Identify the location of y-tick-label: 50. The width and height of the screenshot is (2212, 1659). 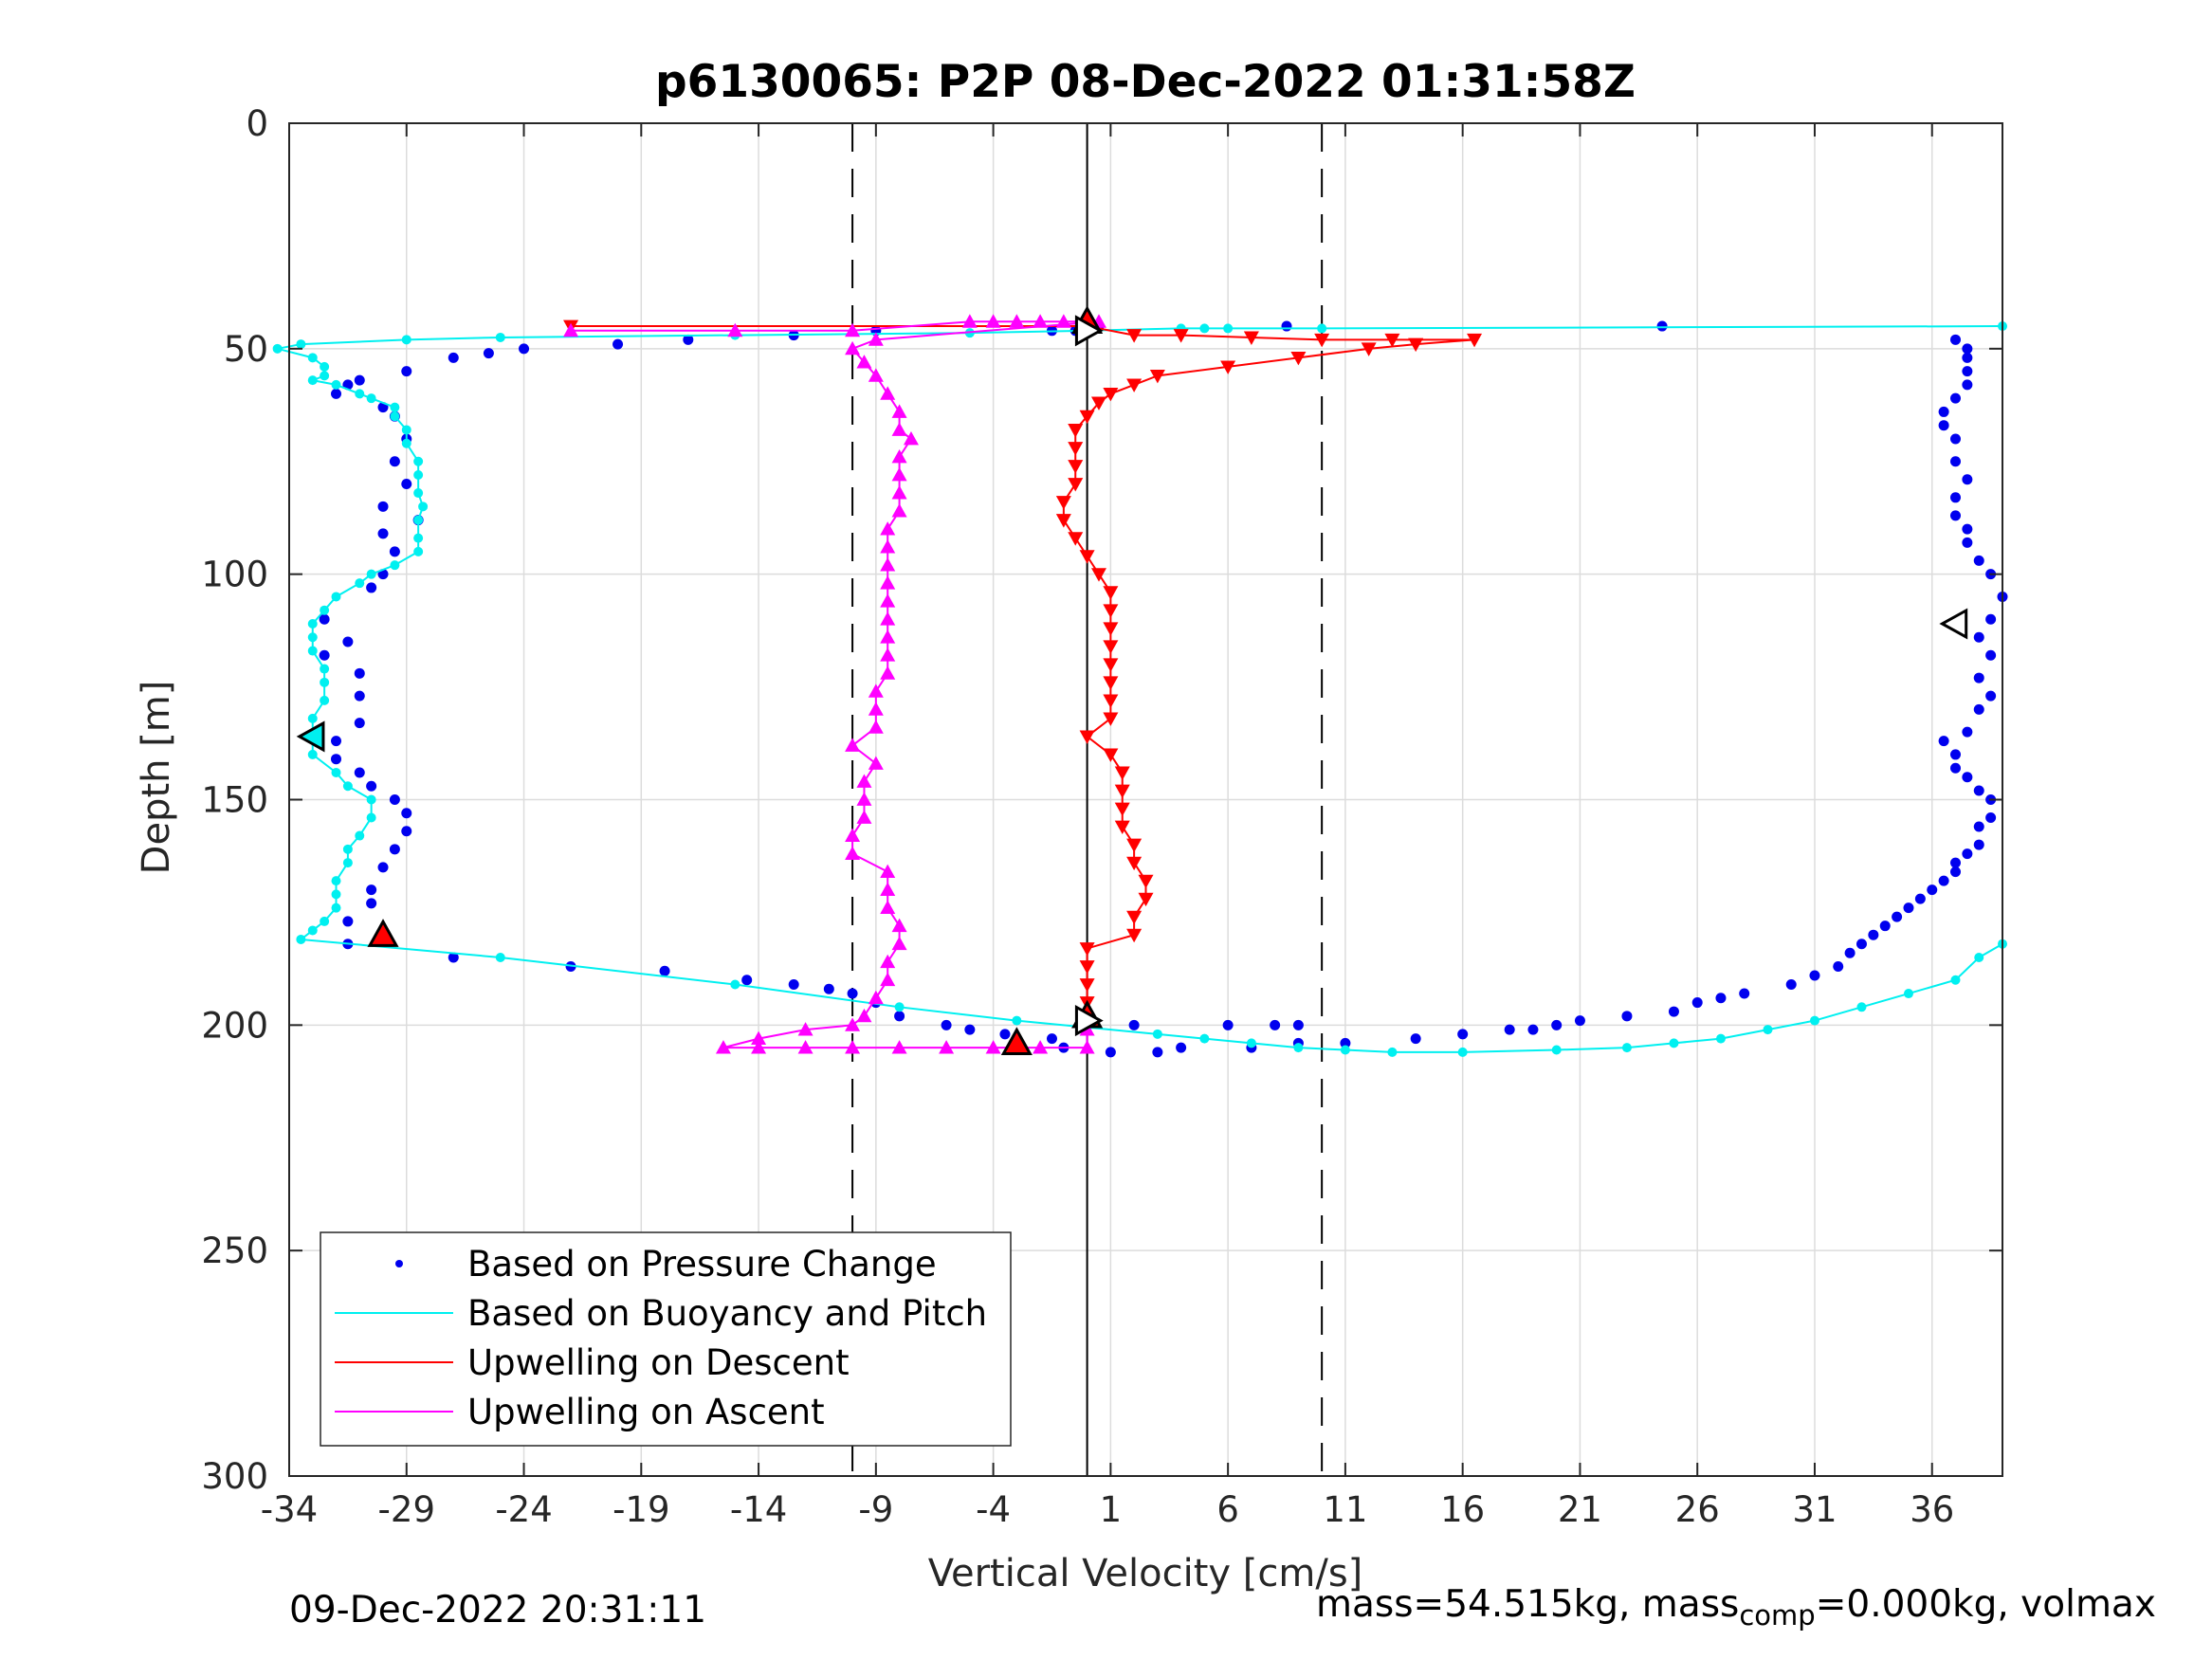
(246, 349).